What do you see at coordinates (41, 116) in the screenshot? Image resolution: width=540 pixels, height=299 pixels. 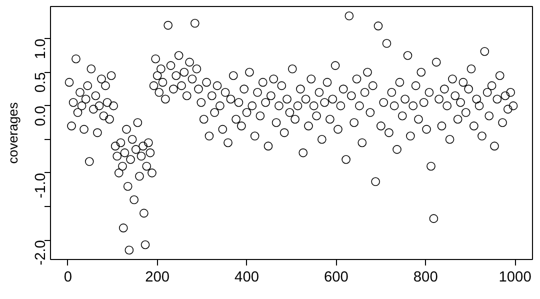 I see `y-tick-label: 0.0` at bounding box center [41, 116].